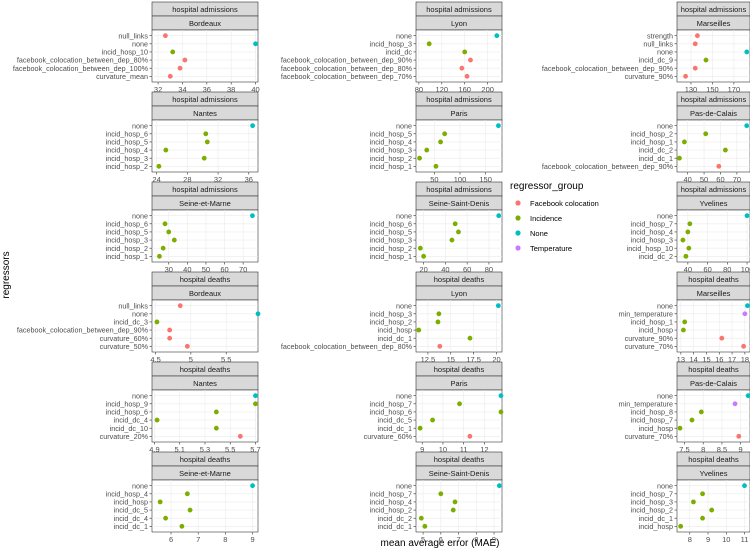 This screenshot has height=551, width=750. What do you see at coordinates (231, 89) in the screenshot?
I see `x-tick-label: 38` at bounding box center [231, 89].